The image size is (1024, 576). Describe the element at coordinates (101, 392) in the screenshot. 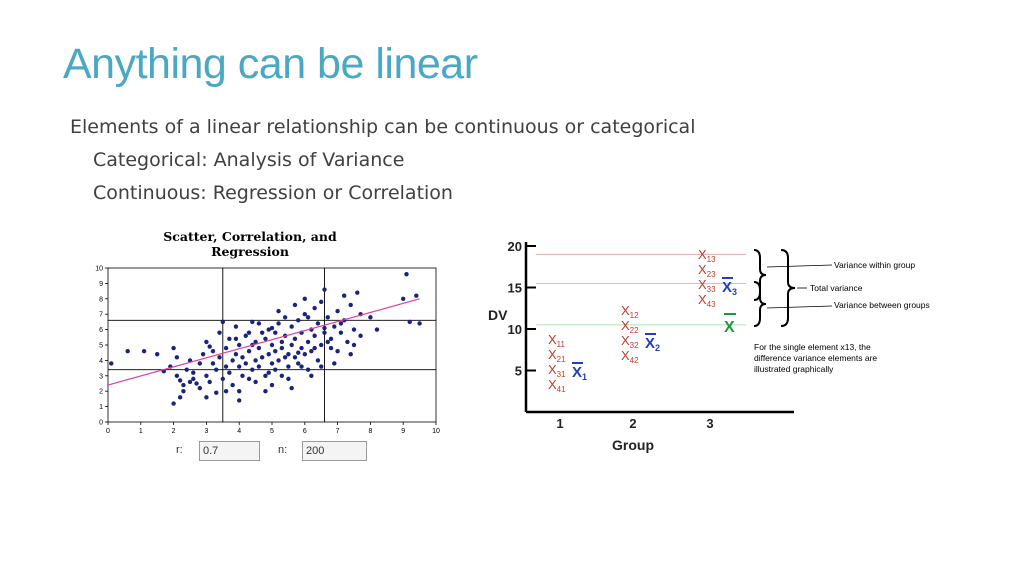

I see `y-tick-label: 2` at that location.